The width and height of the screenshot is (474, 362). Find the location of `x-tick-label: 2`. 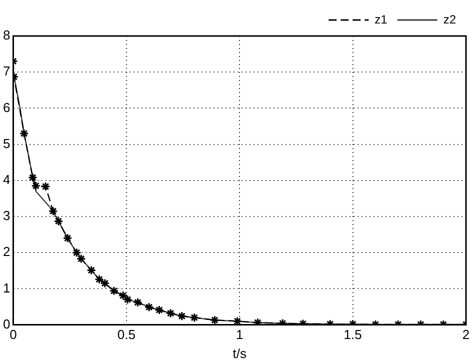

x-tick-label: 2 is located at coordinates (466, 334).